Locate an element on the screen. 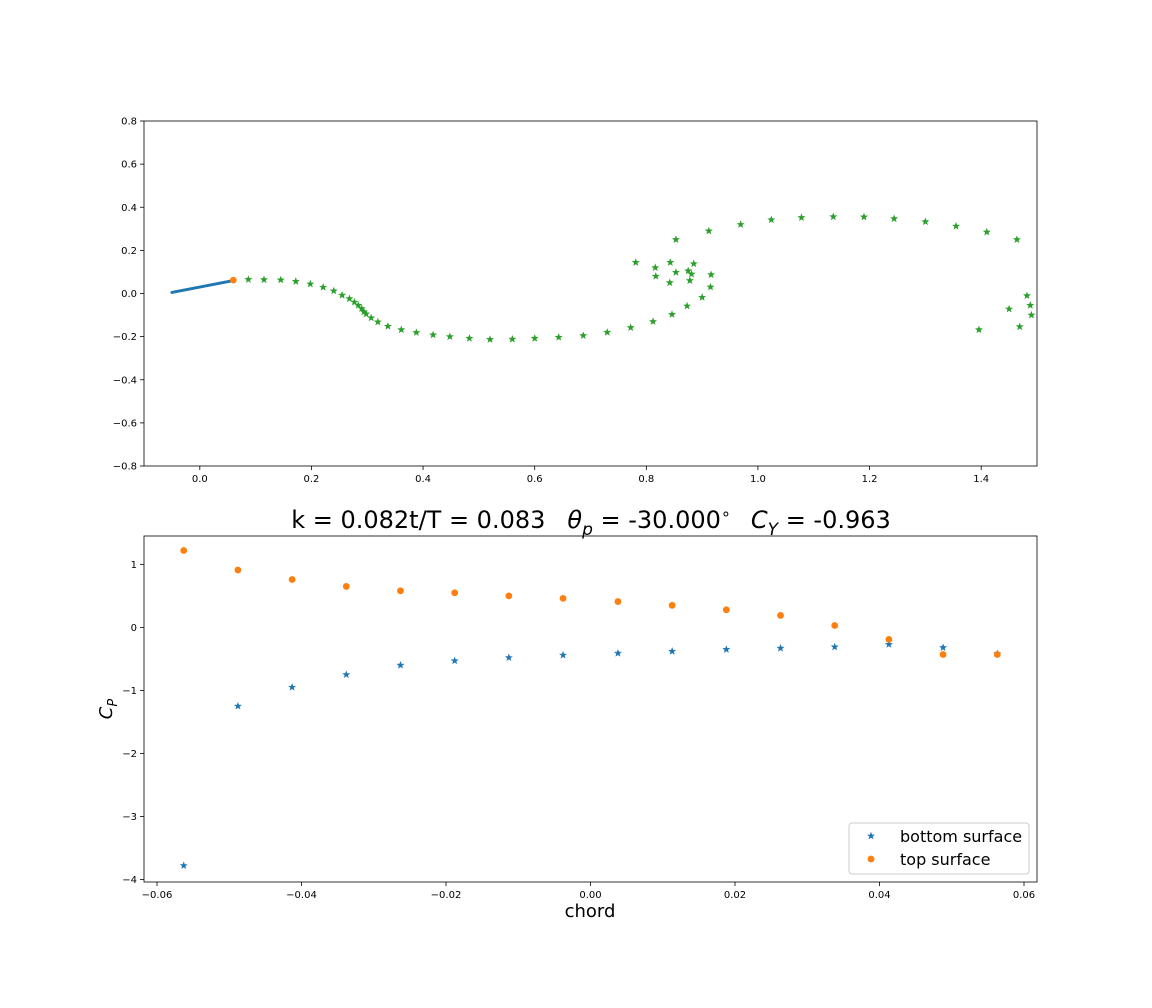 This screenshot has width=1152, height=1008. legend-marker-top-surface is located at coordinates (871, 859).